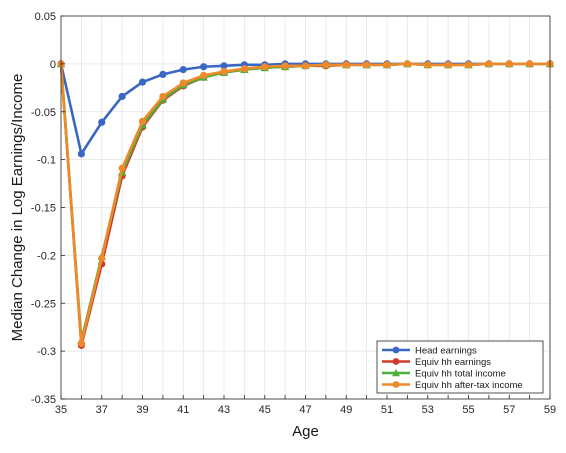 Image resolution: width=566 pixels, height=453 pixels. I want to click on y-tick-label: -0.3, so click(46, 352).